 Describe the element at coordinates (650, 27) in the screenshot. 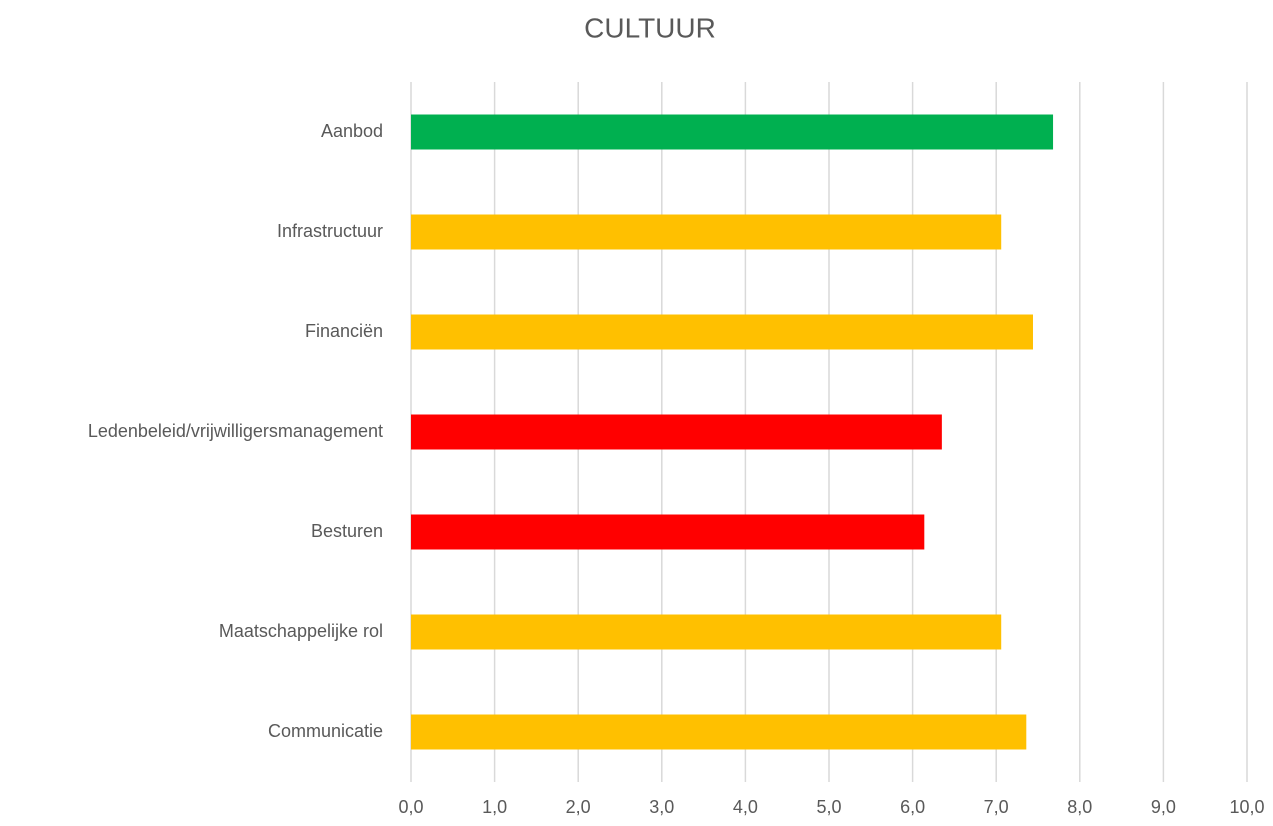

I see `chart-title: CULTUUR` at that location.